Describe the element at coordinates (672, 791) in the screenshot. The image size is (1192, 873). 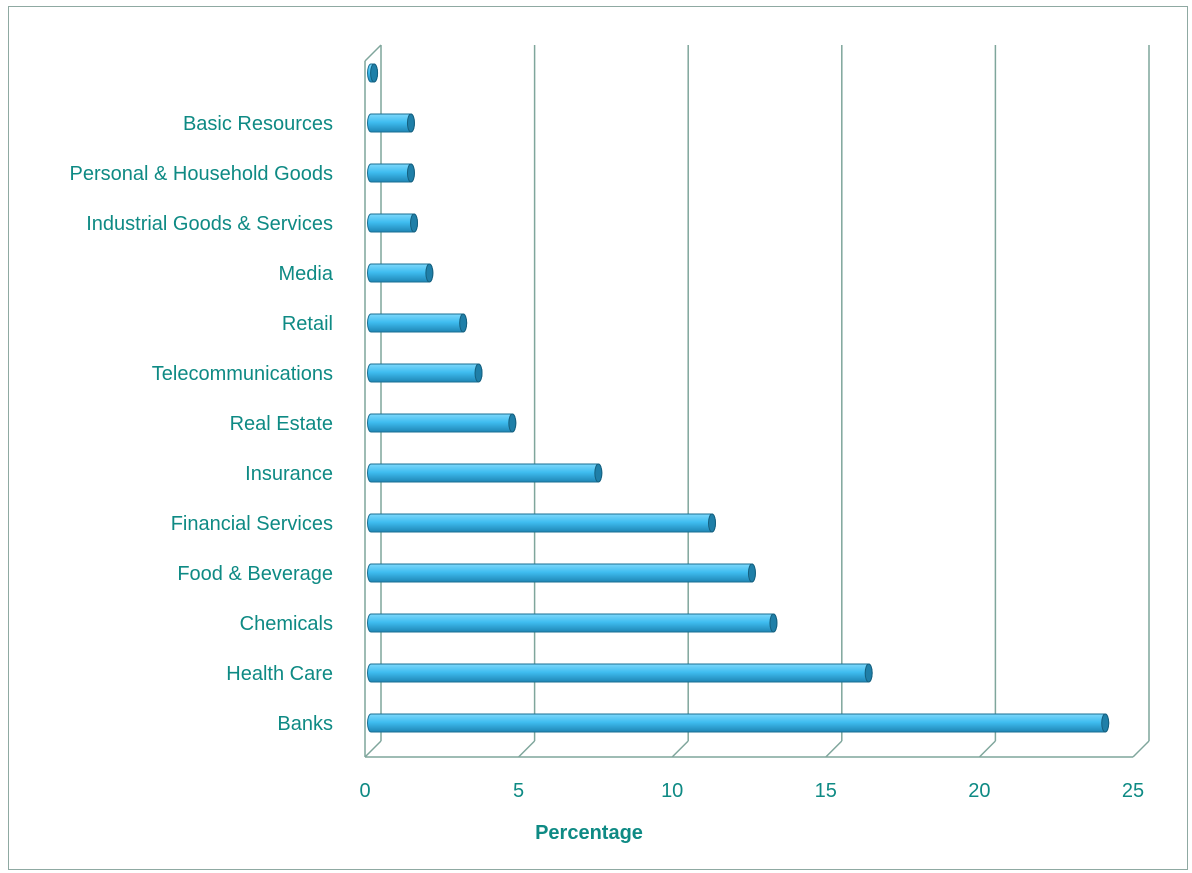
I see `x-tick-label: 10` at that location.